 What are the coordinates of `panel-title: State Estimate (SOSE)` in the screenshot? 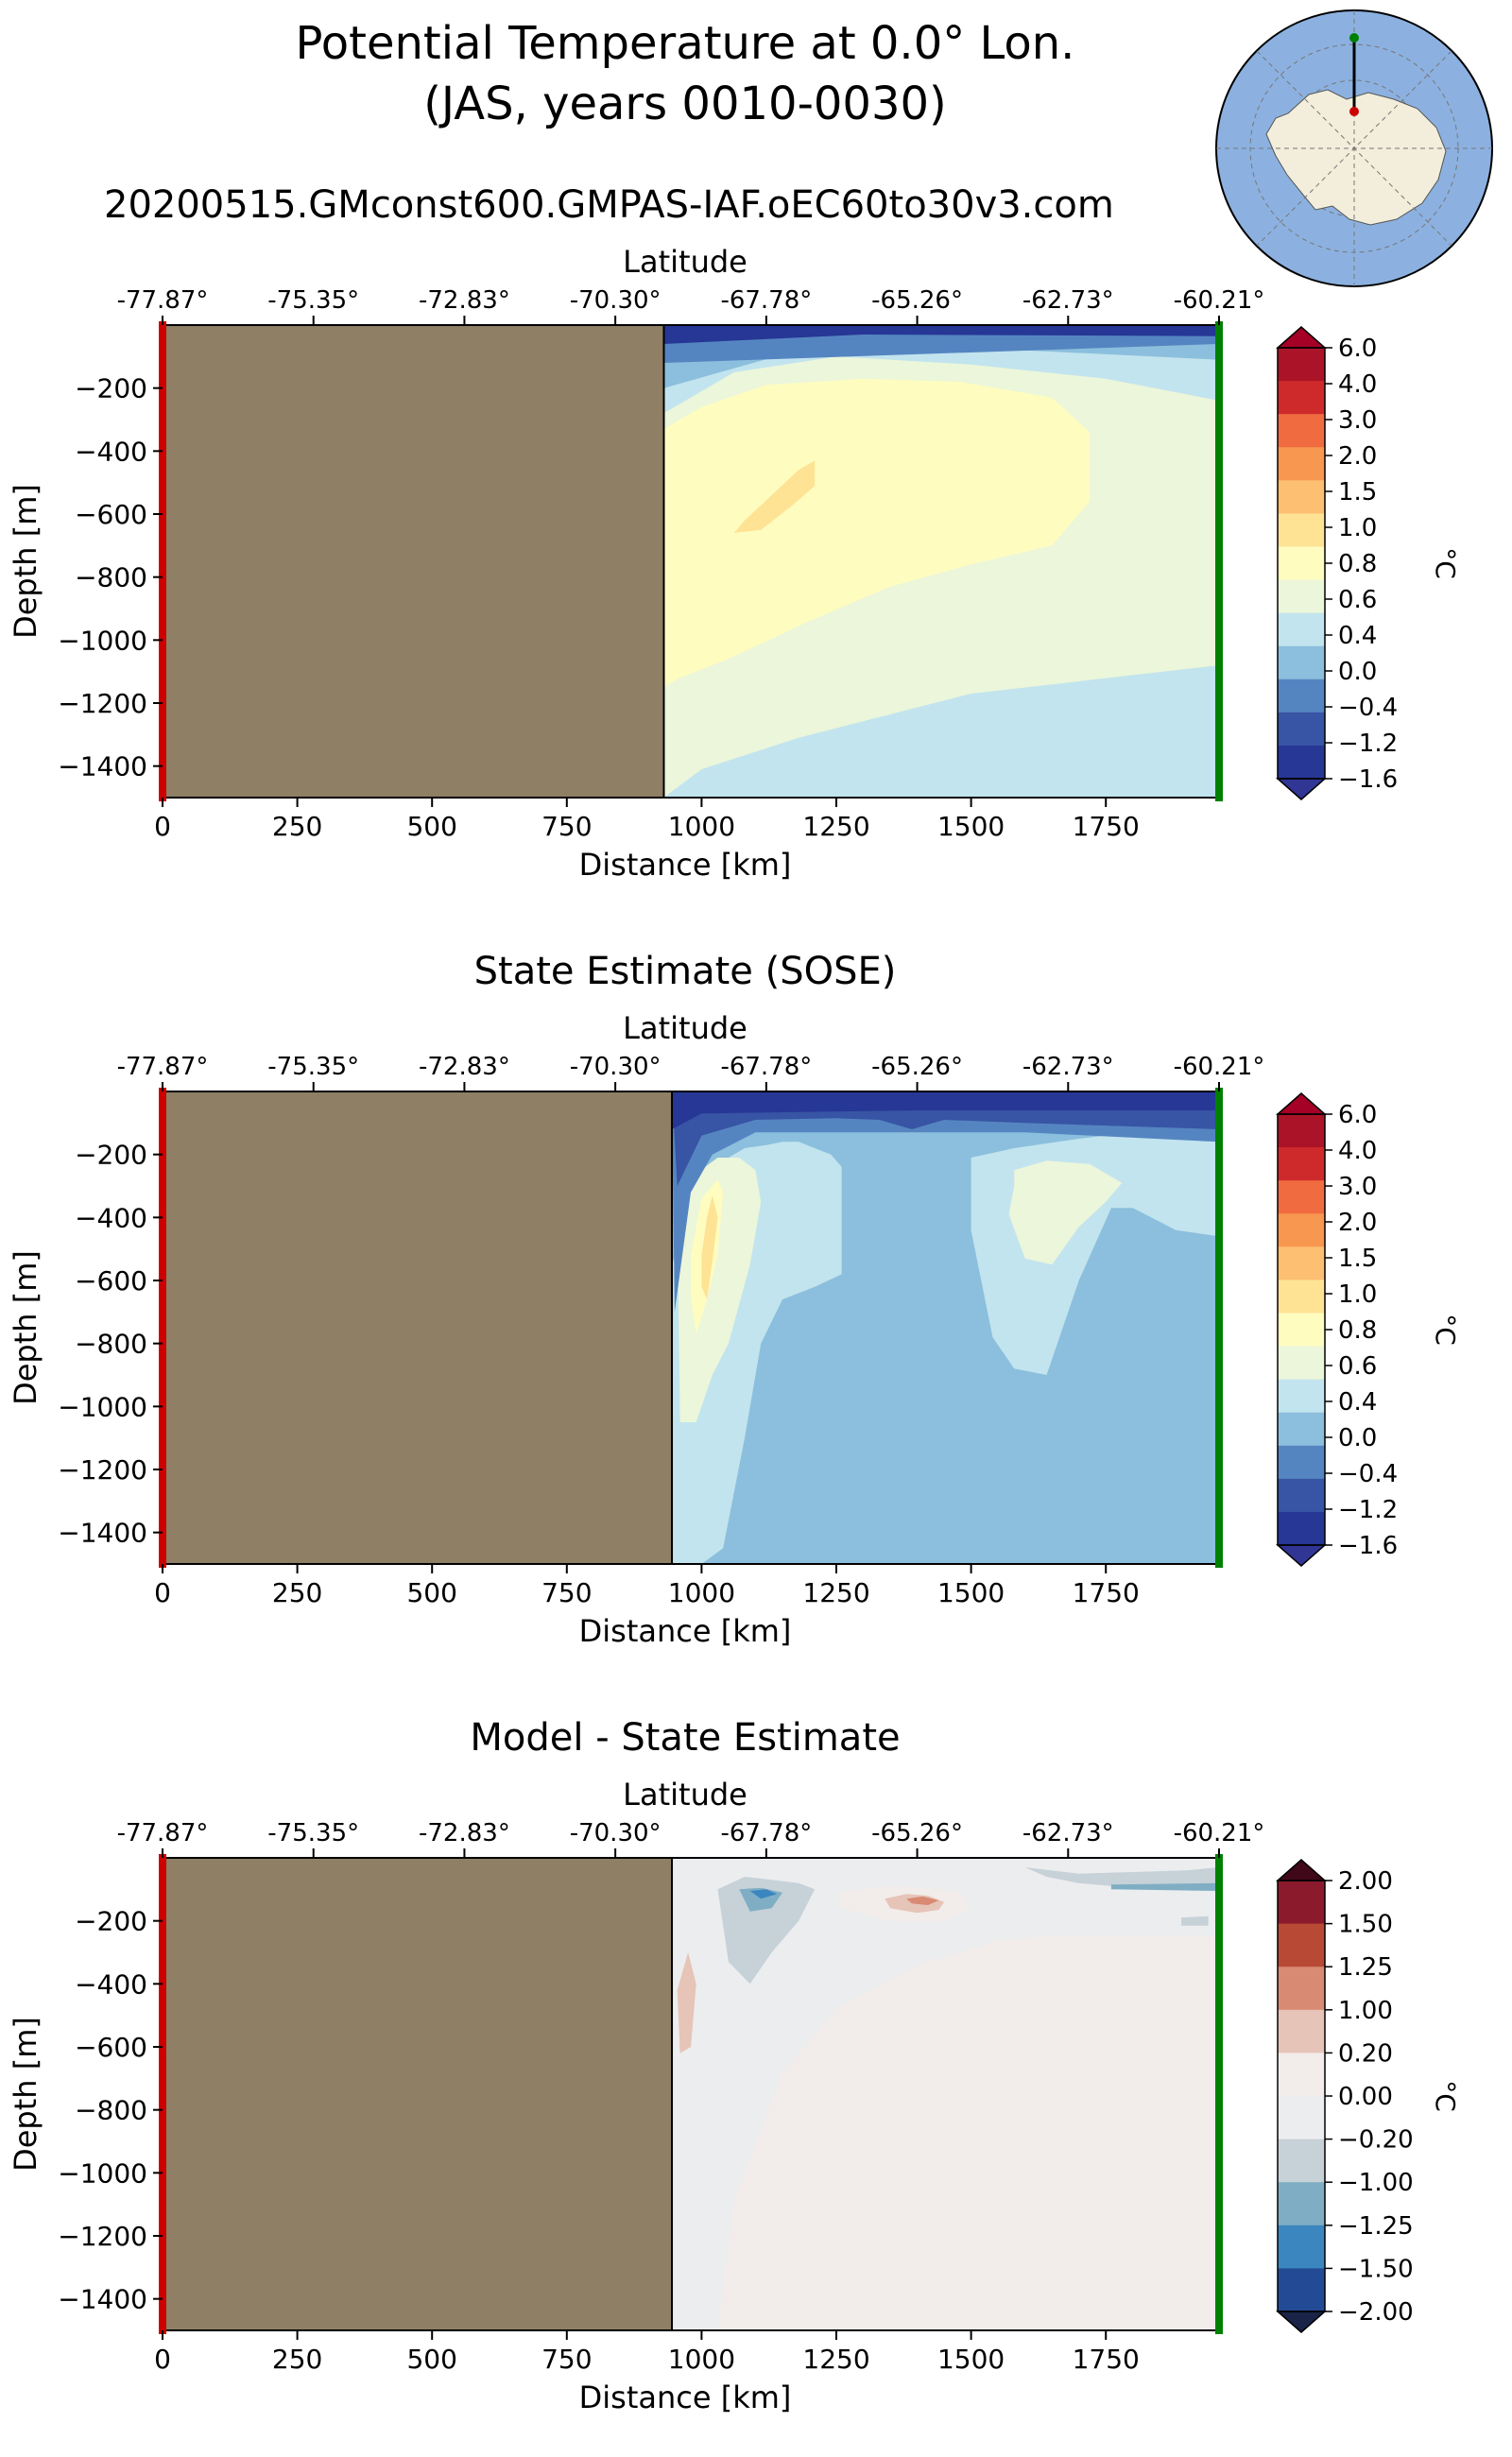 It's located at (685, 971).